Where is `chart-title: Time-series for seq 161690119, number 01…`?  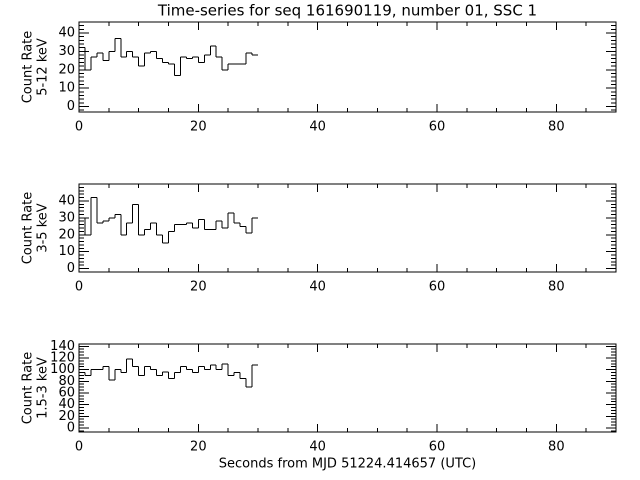
chart-title: Time-series for seq 161690119, number 01… is located at coordinates (347, 11).